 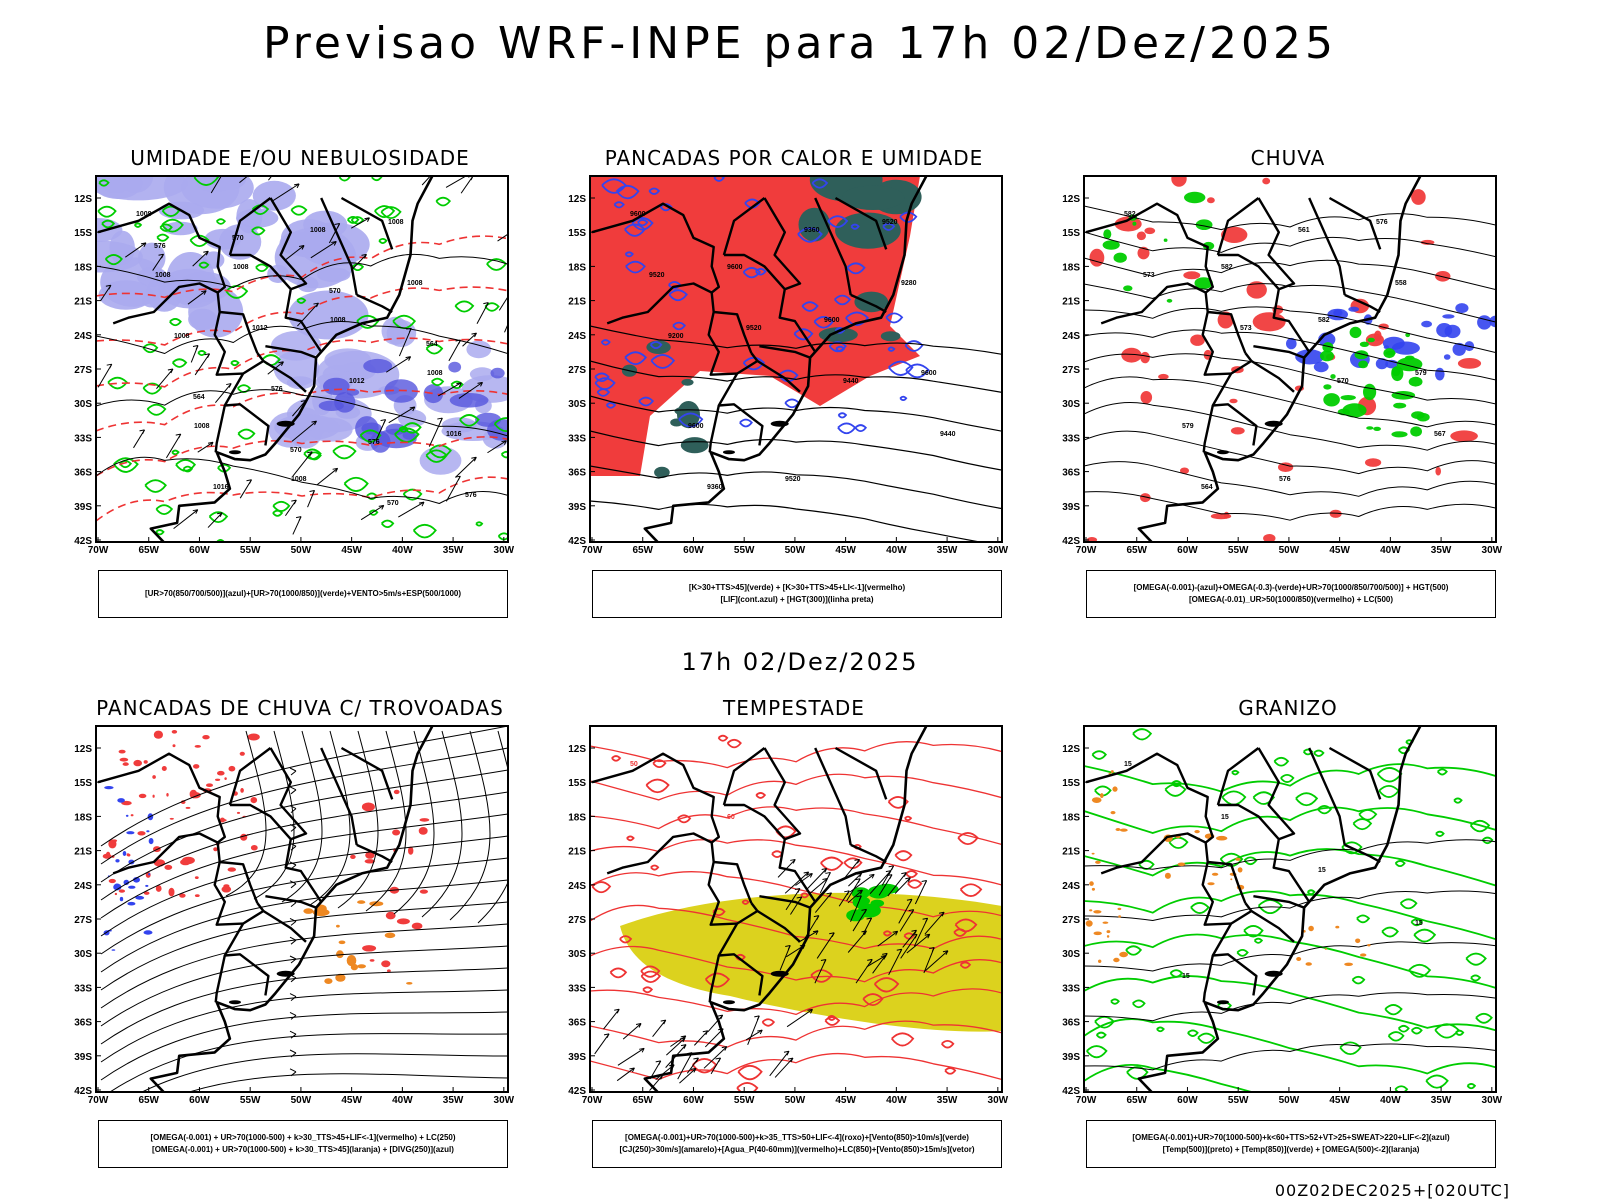 What do you see at coordinates (1130, 214) in the screenshot?
I see `contour-label: 582` at bounding box center [1130, 214].